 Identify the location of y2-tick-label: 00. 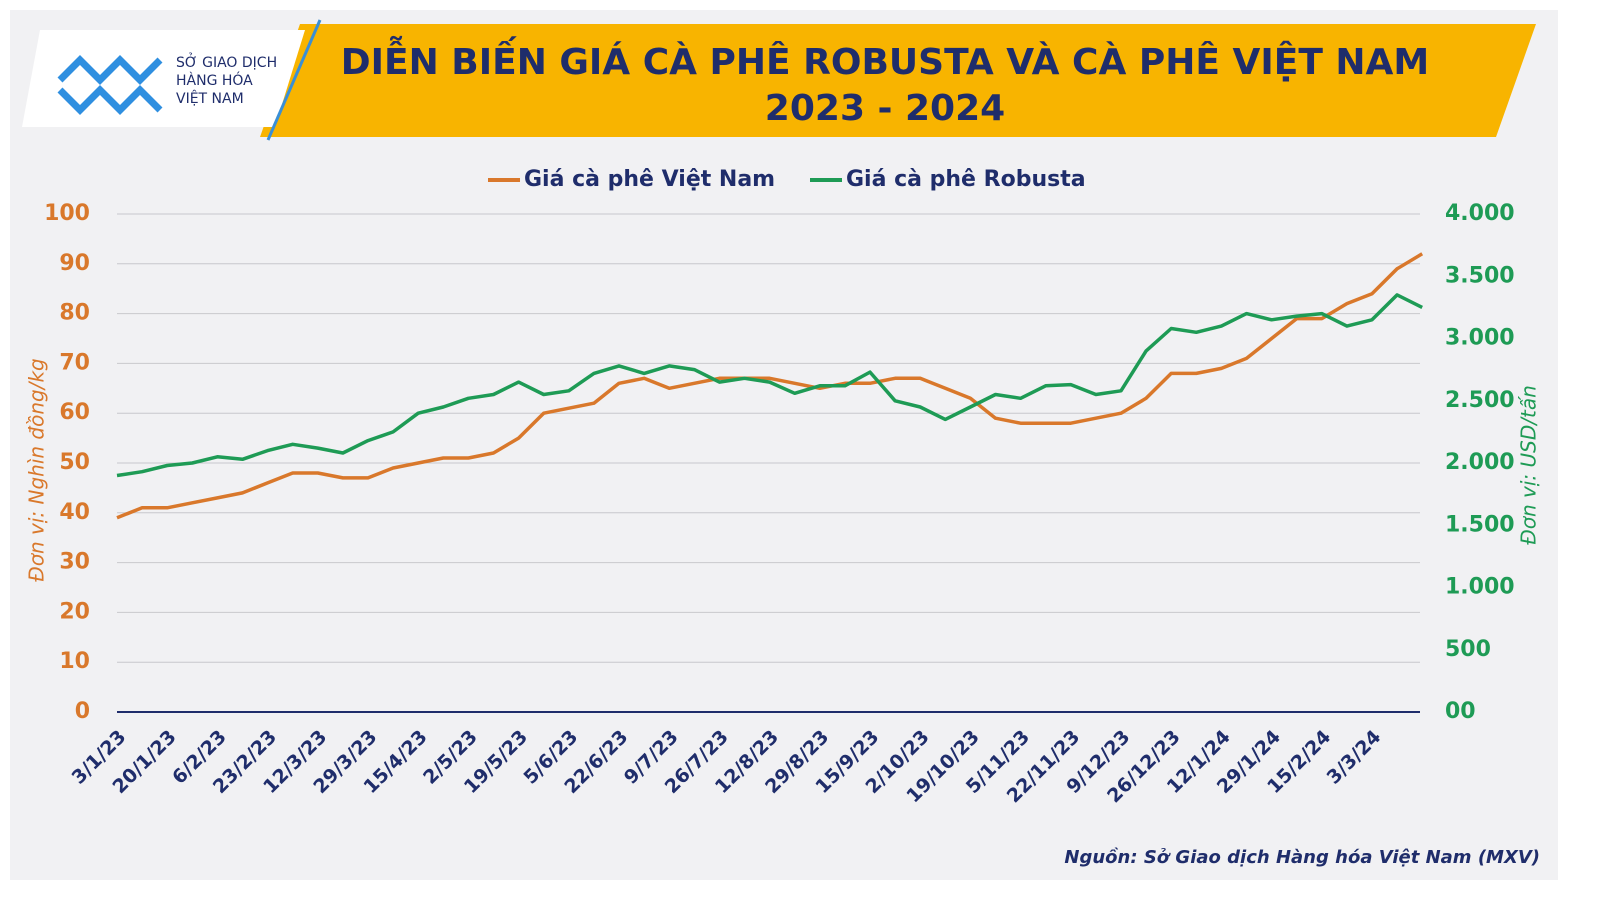
(1460, 711).